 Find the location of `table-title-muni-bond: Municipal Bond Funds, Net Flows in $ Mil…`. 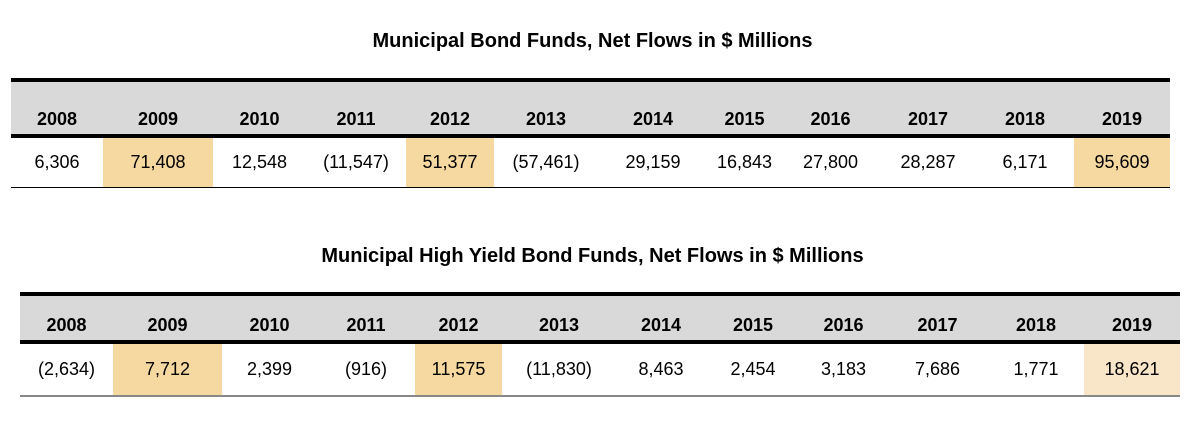

table-title-muni-bond: Municipal Bond Funds, Net Flows in $ Mil… is located at coordinates (592, 41).